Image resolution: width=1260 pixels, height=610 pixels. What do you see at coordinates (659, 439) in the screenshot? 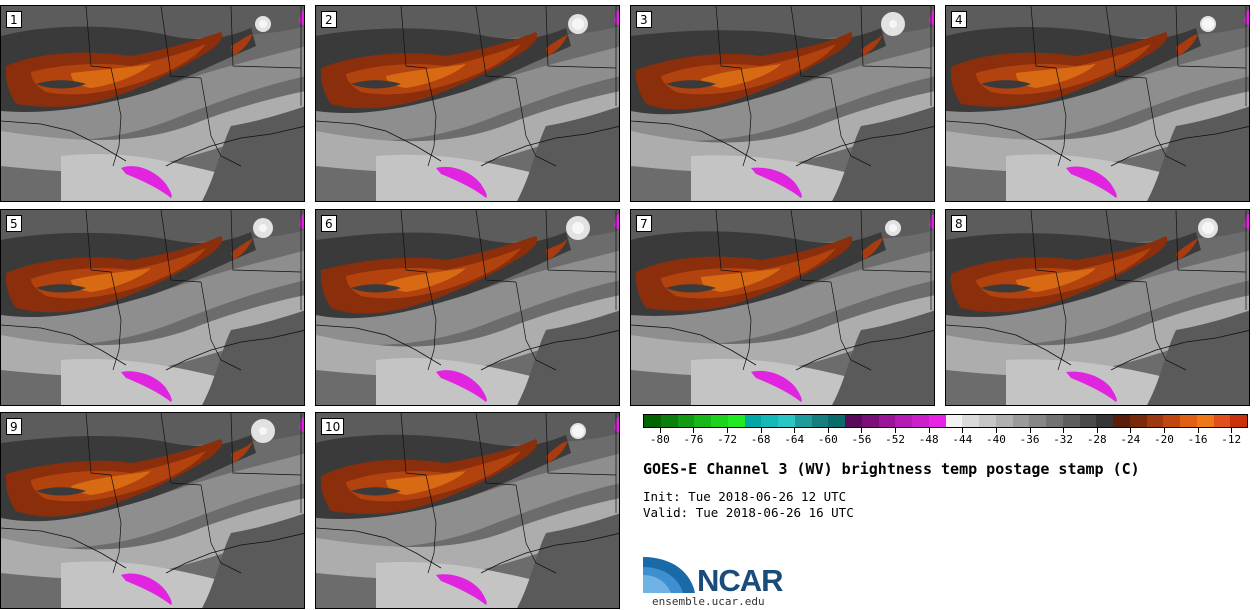
I see `colorbar-tick-label: -80` at bounding box center [659, 439].